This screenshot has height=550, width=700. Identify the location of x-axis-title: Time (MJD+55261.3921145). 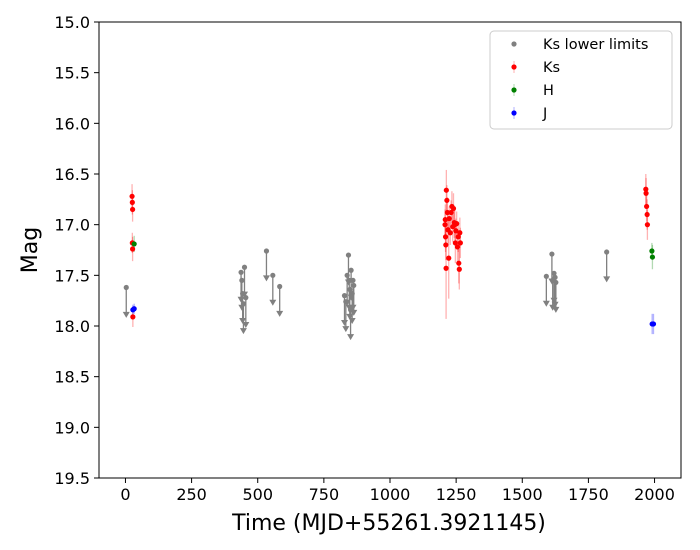
(388, 523).